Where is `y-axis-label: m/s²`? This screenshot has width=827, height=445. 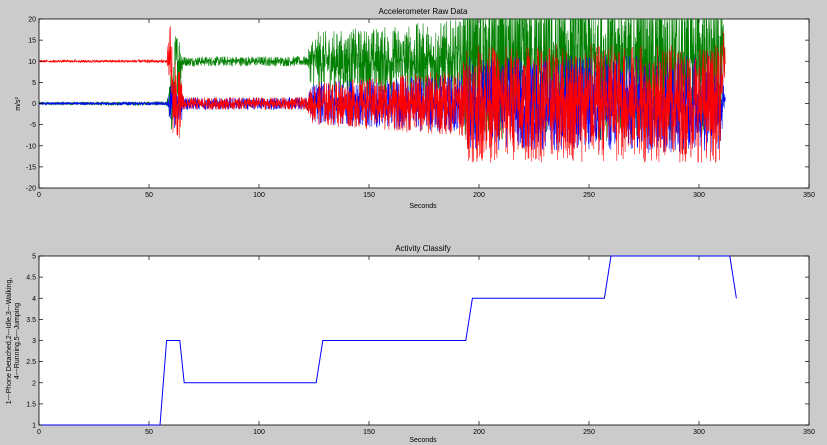
y-axis-label: m/s² is located at coordinates (18, 104).